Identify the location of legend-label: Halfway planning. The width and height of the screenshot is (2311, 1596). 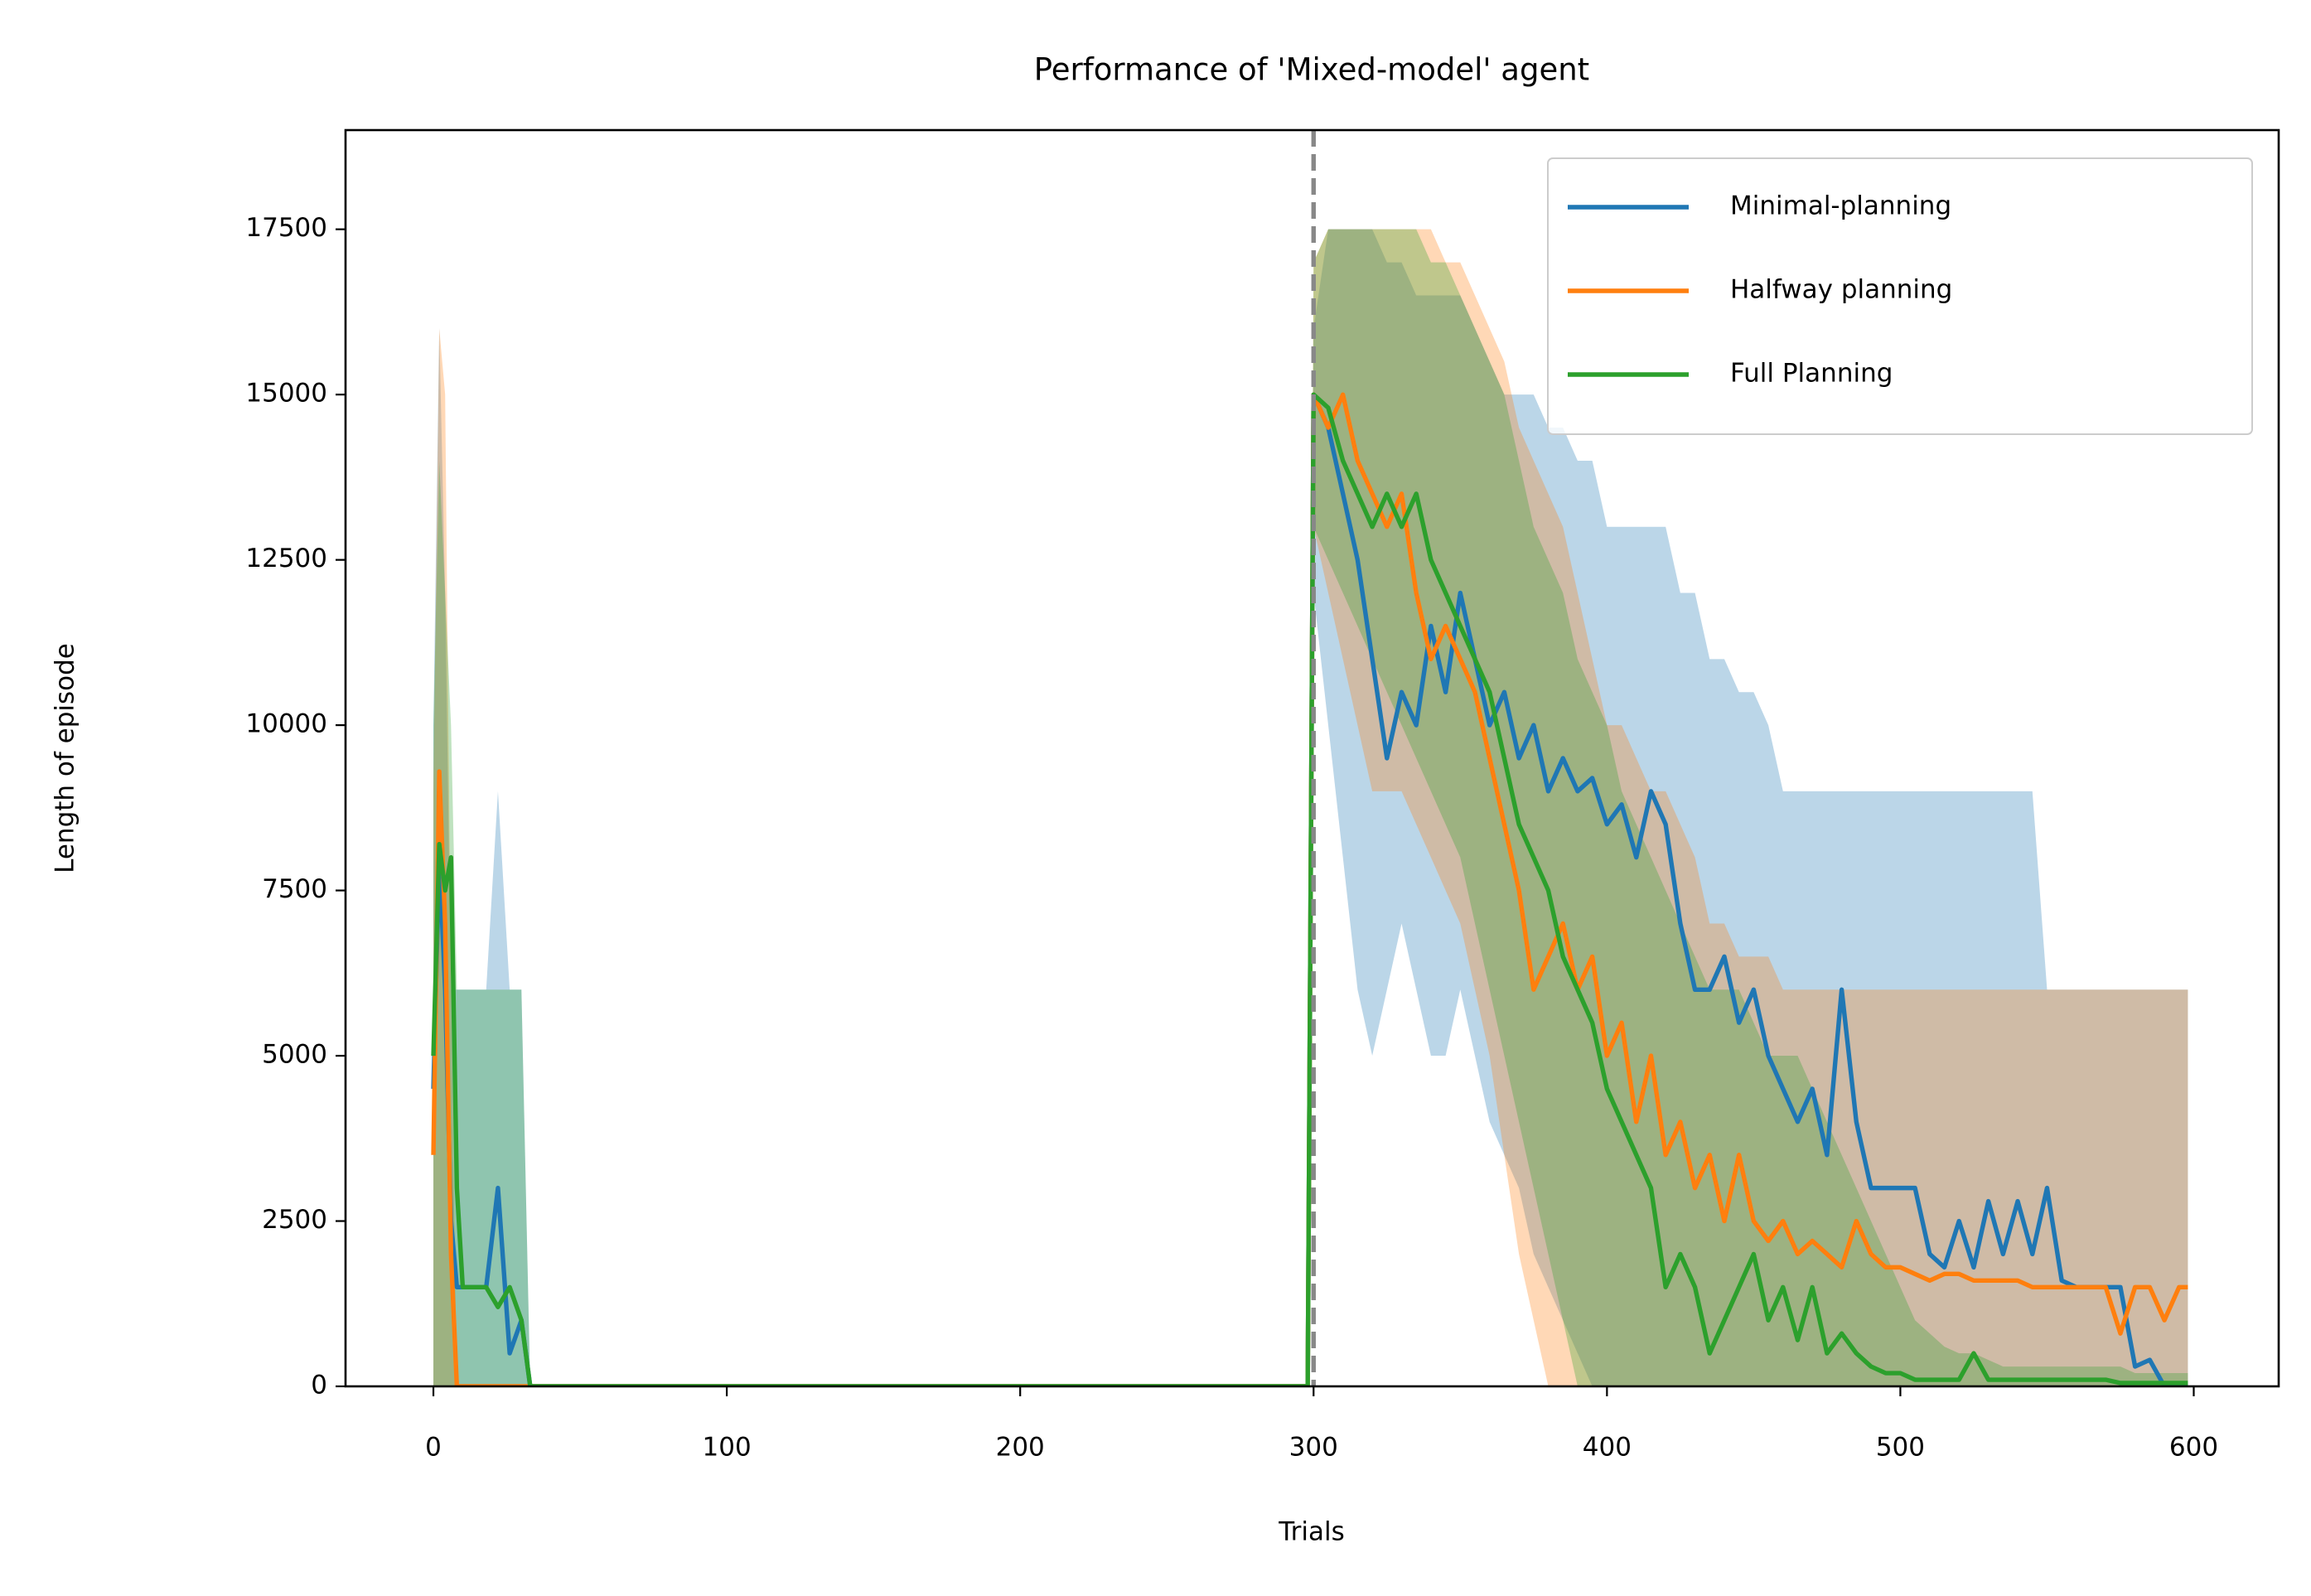
(1841, 290).